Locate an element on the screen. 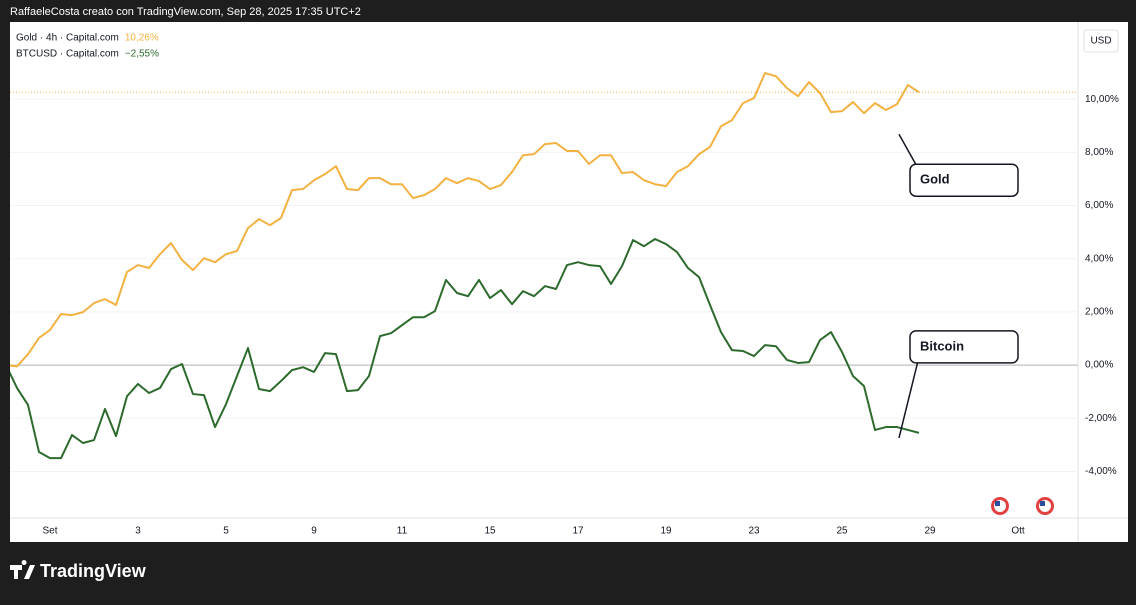 This screenshot has height=605, width=1136. legend-change: −2,55% is located at coordinates (142, 54).